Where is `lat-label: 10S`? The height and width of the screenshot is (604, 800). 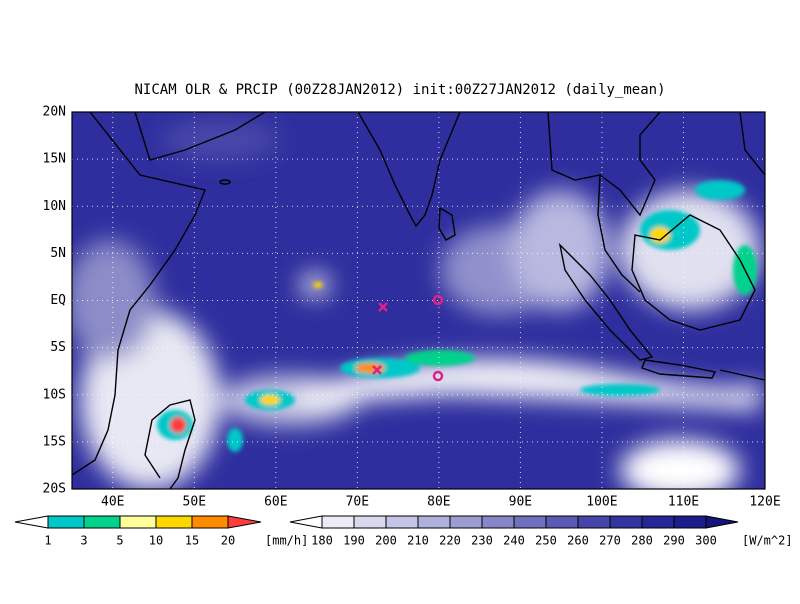 lat-label: 10S is located at coordinates (54, 394).